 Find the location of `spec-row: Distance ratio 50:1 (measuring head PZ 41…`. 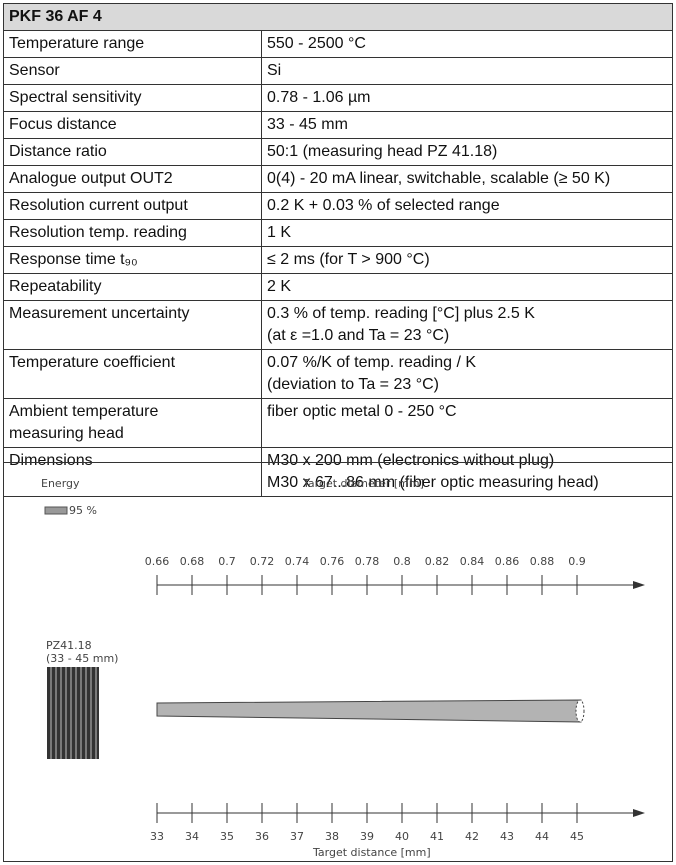

spec-row: Distance ratio 50:1 (measuring head PZ 41… is located at coordinates (338, 152).